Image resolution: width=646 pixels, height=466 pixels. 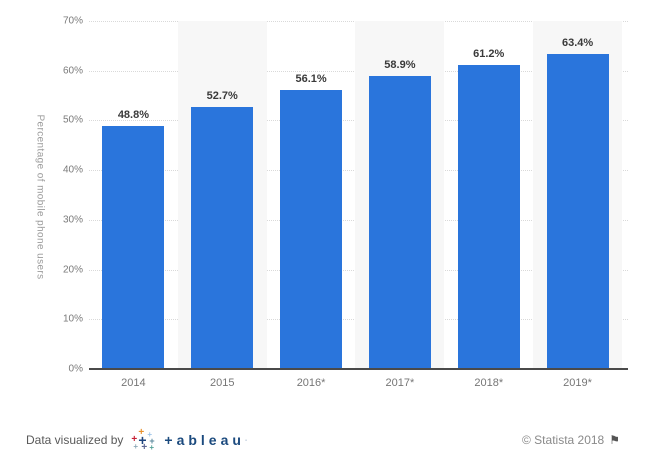 I want to click on bar-value-label: 61.2%, so click(x=489, y=53).